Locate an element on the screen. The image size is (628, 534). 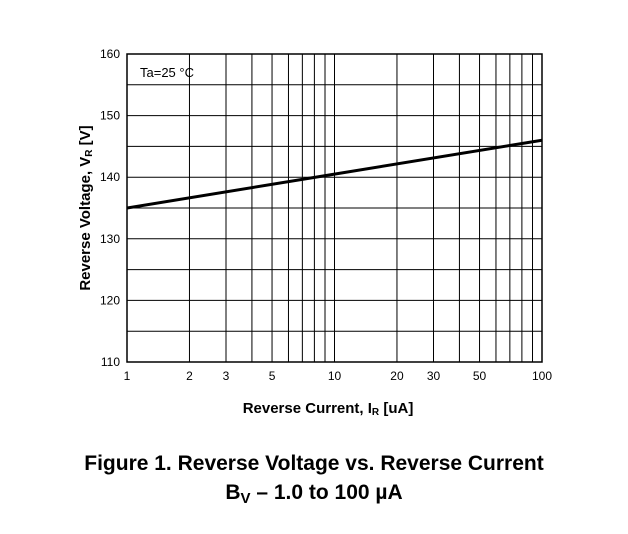
x-axis-label-unit: [uA] is located at coordinates (396, 408).